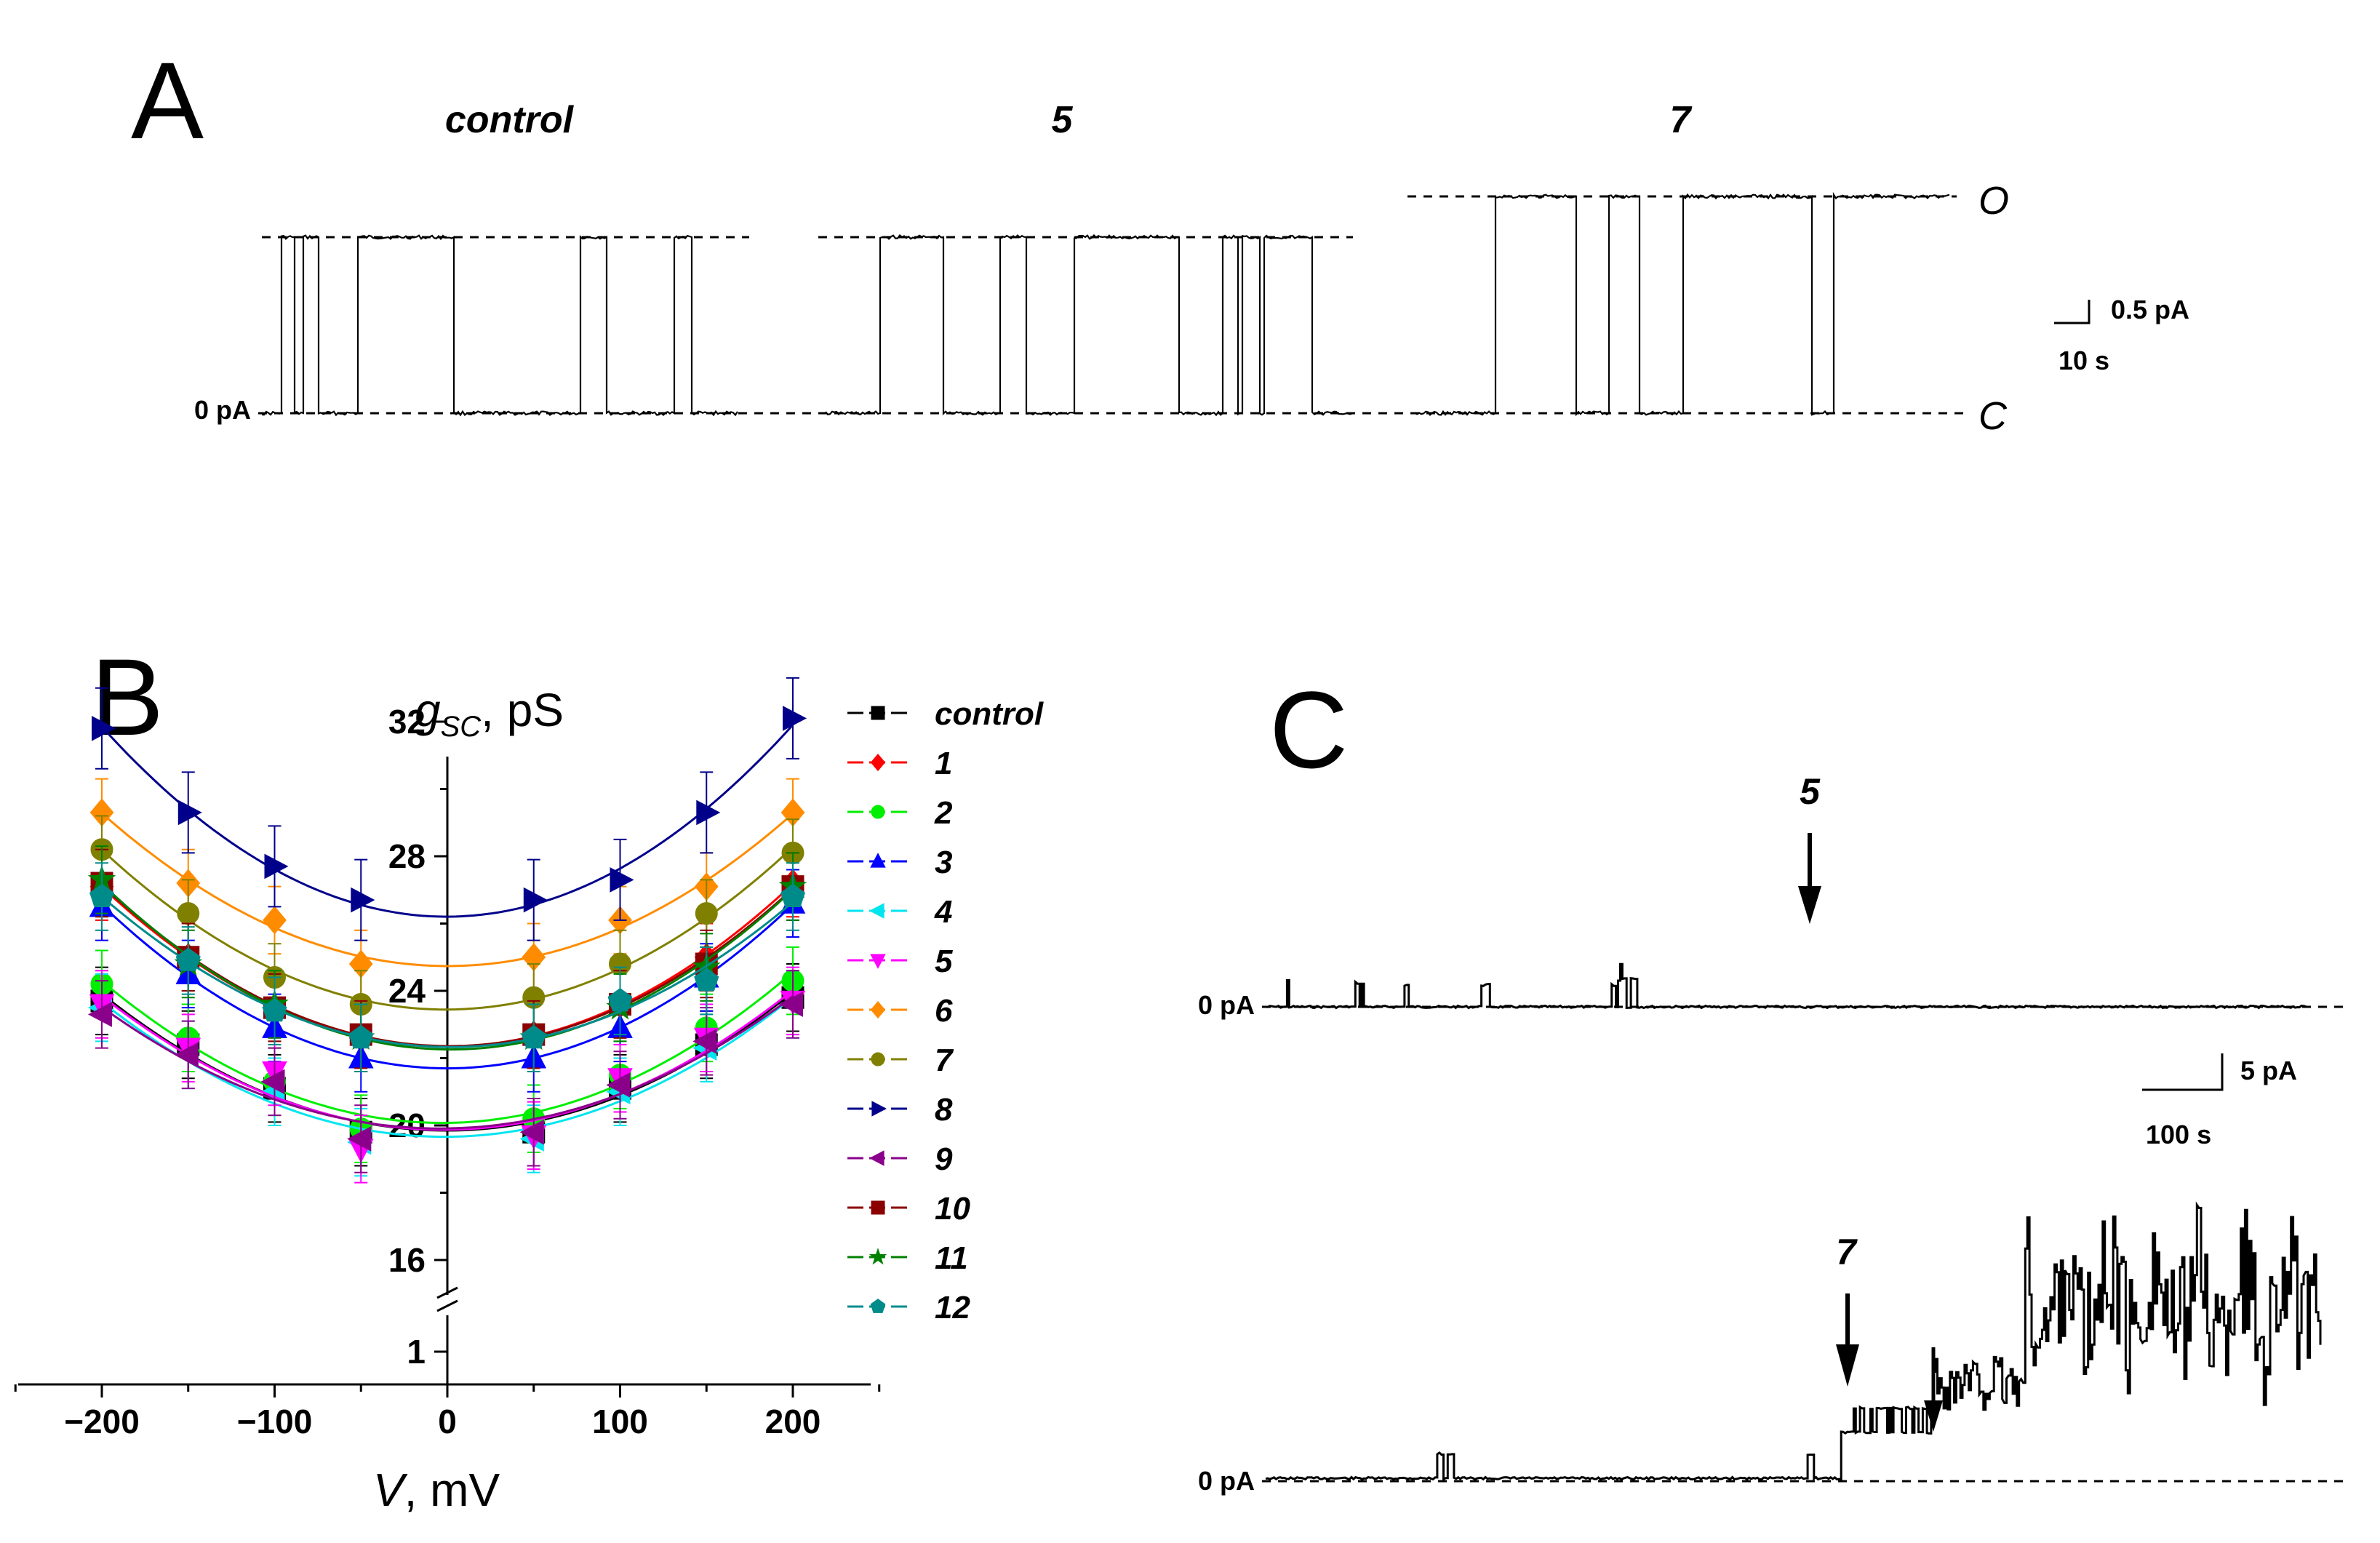  Describe the element at coordinates (2072, 312) in the screenshot. I see `scale-bar-a` at that location.